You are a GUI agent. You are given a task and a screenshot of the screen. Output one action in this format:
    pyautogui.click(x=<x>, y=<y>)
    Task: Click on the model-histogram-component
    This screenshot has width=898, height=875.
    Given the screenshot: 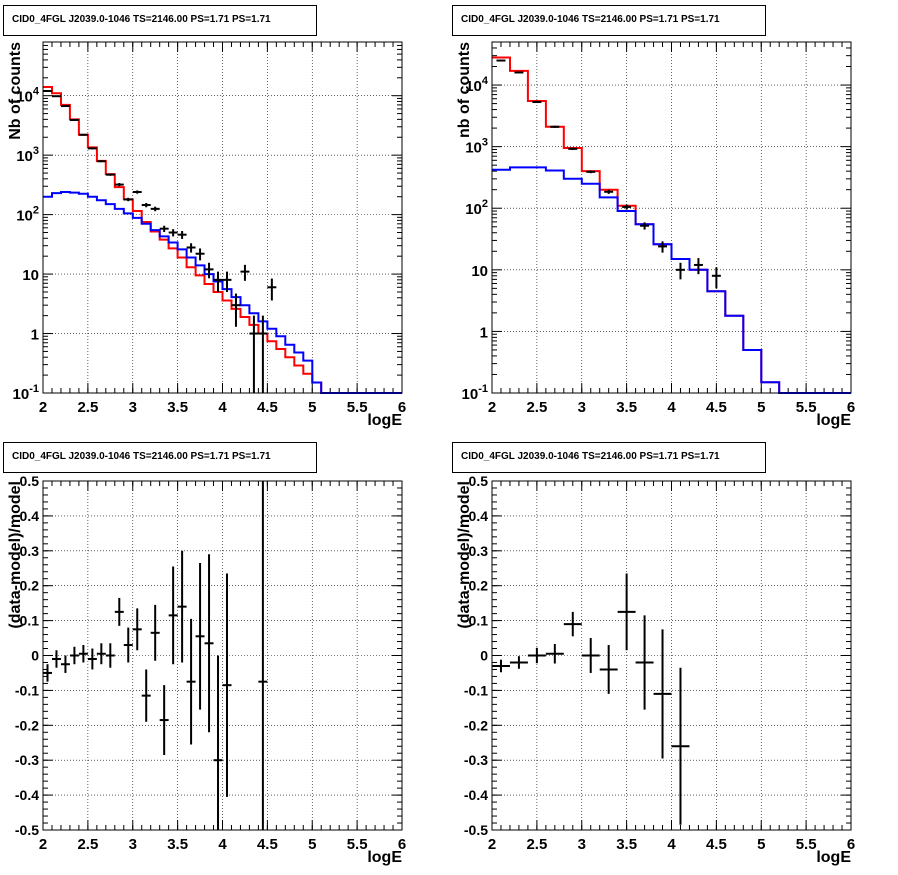 What is the action you would take?
    pyautogui.click(x=222, y=292)
    